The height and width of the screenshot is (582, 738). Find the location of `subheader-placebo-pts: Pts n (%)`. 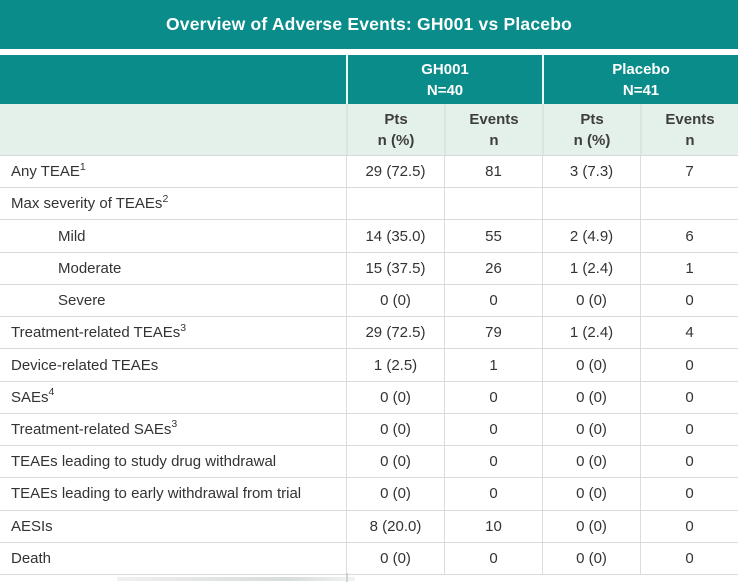

subheader-placebo-pts: Pts n (%) is located at coordinates (591, 129).